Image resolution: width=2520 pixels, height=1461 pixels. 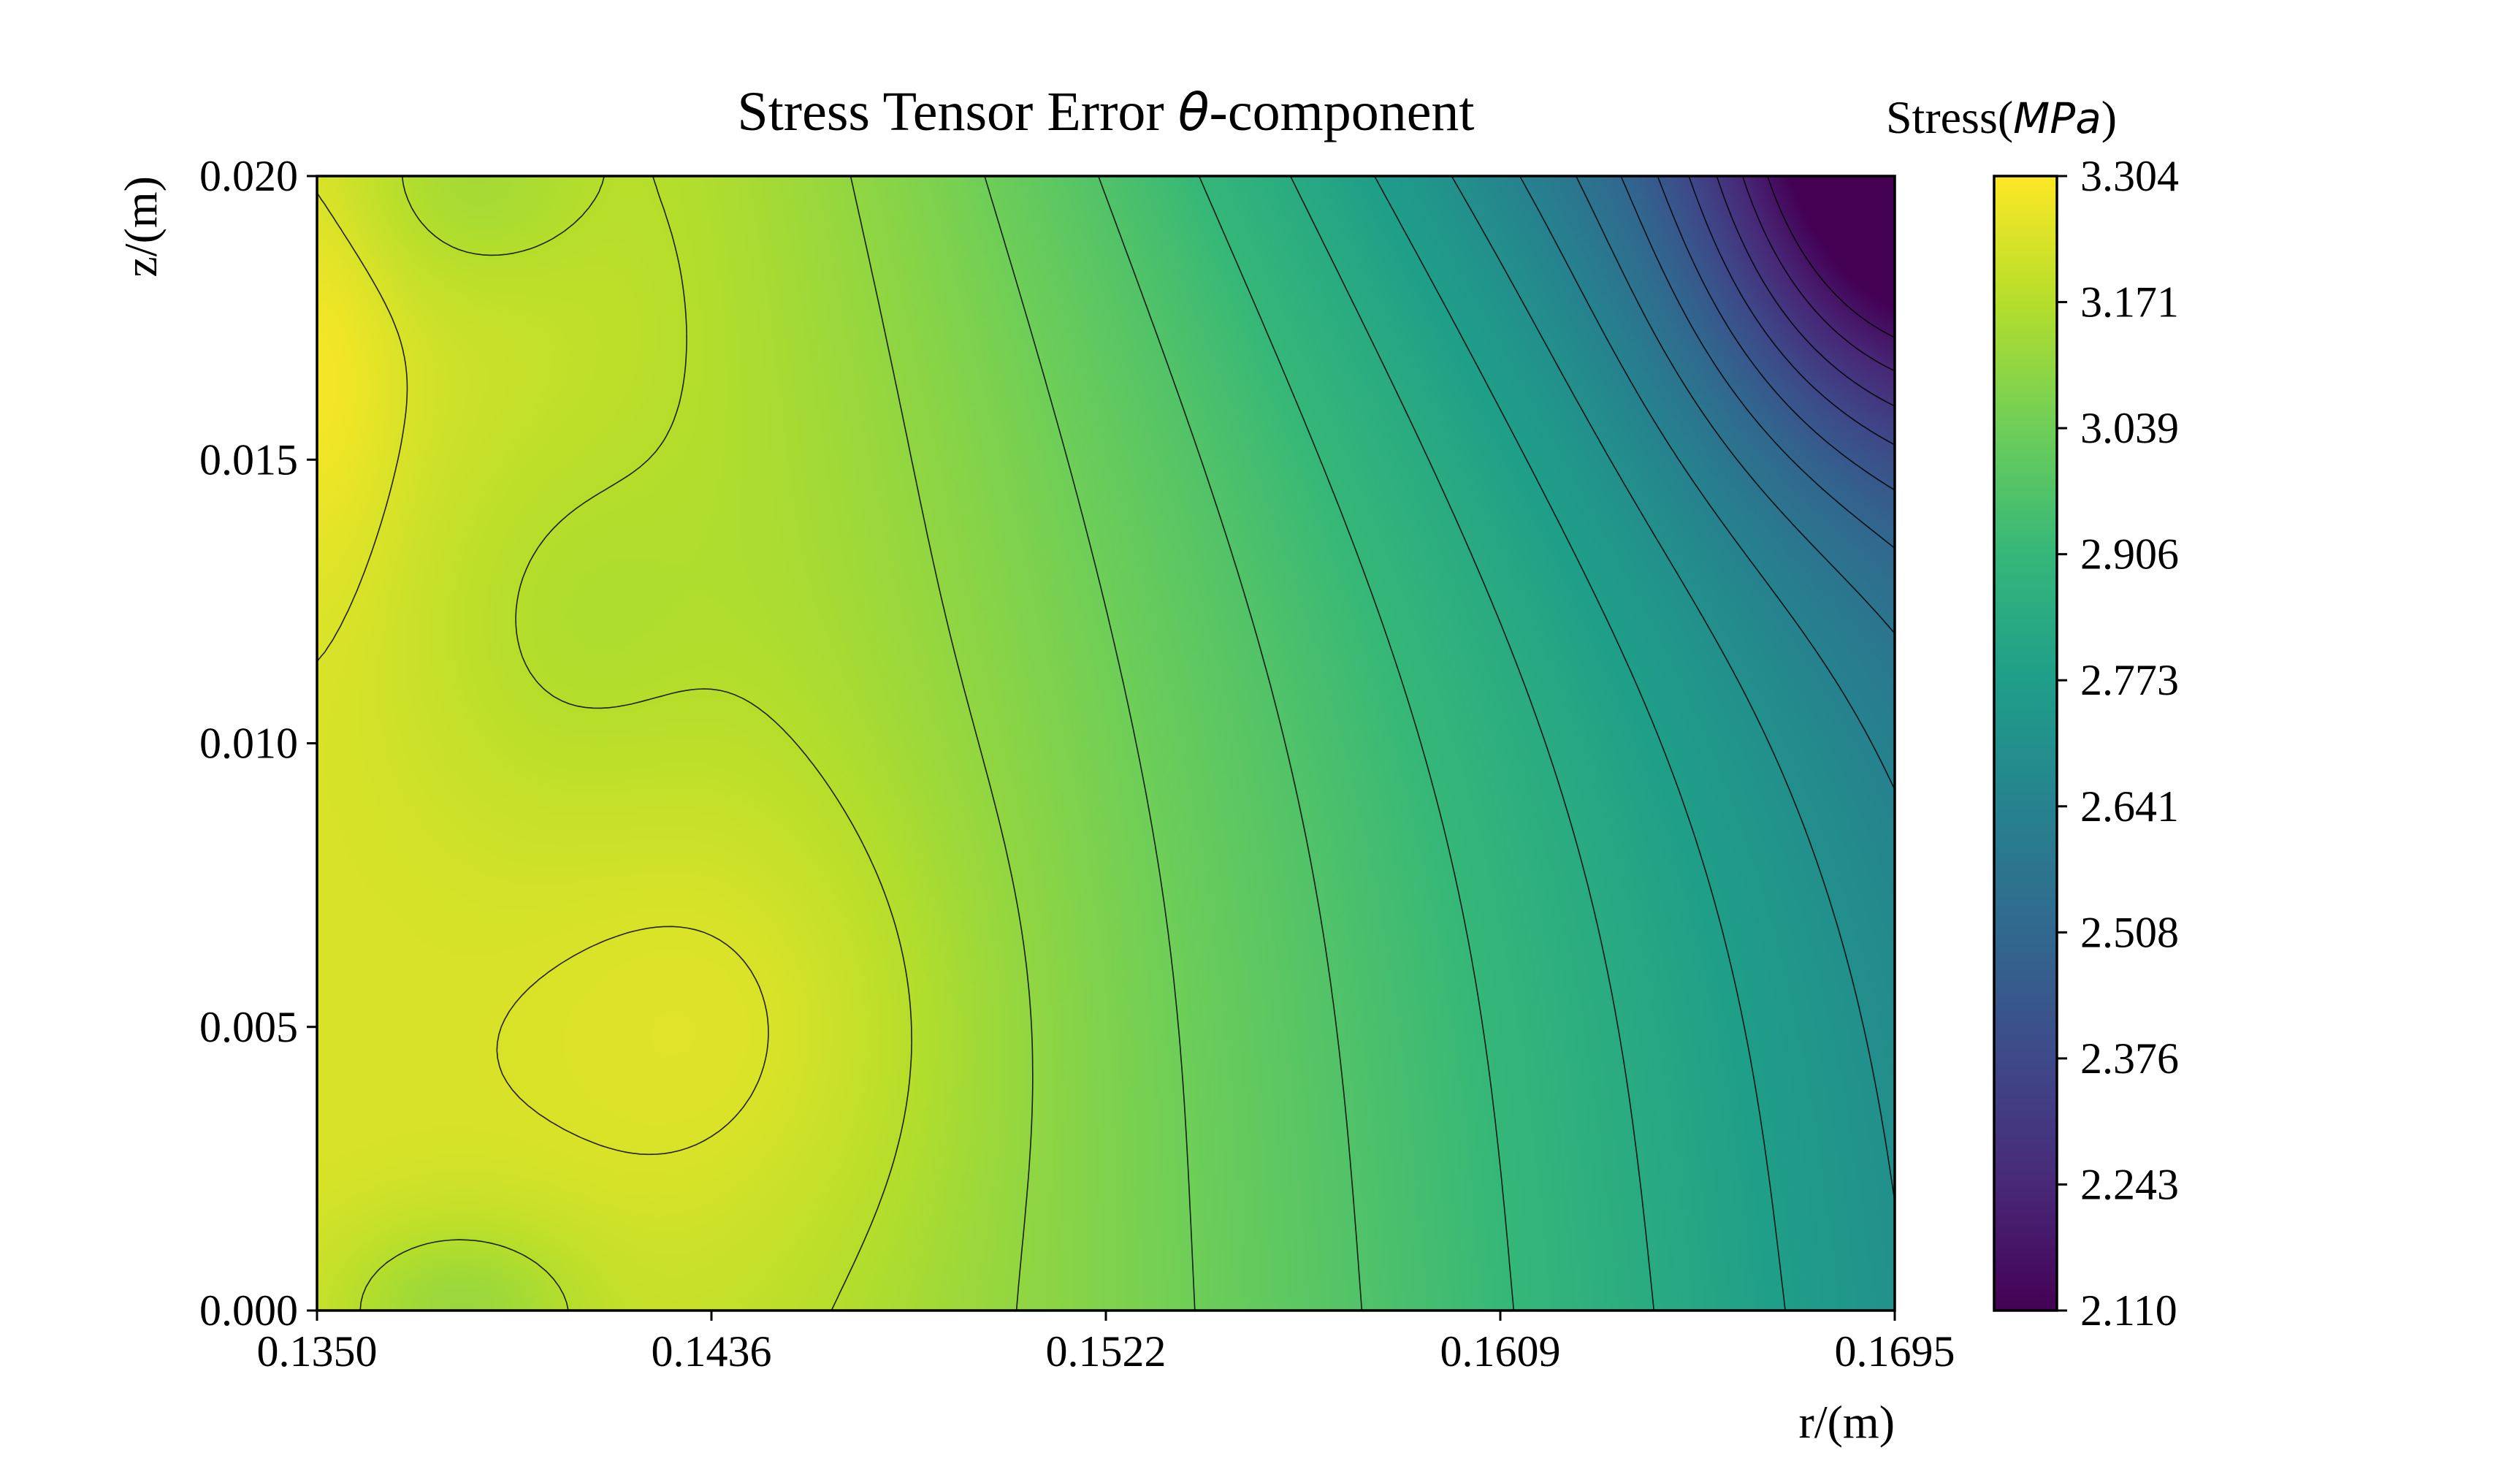 What do you see at coordinates (2129, 1184) in the screenshot?
I see `colorbar-tick-label: 2.243` at bounding box center [2129, 1184].